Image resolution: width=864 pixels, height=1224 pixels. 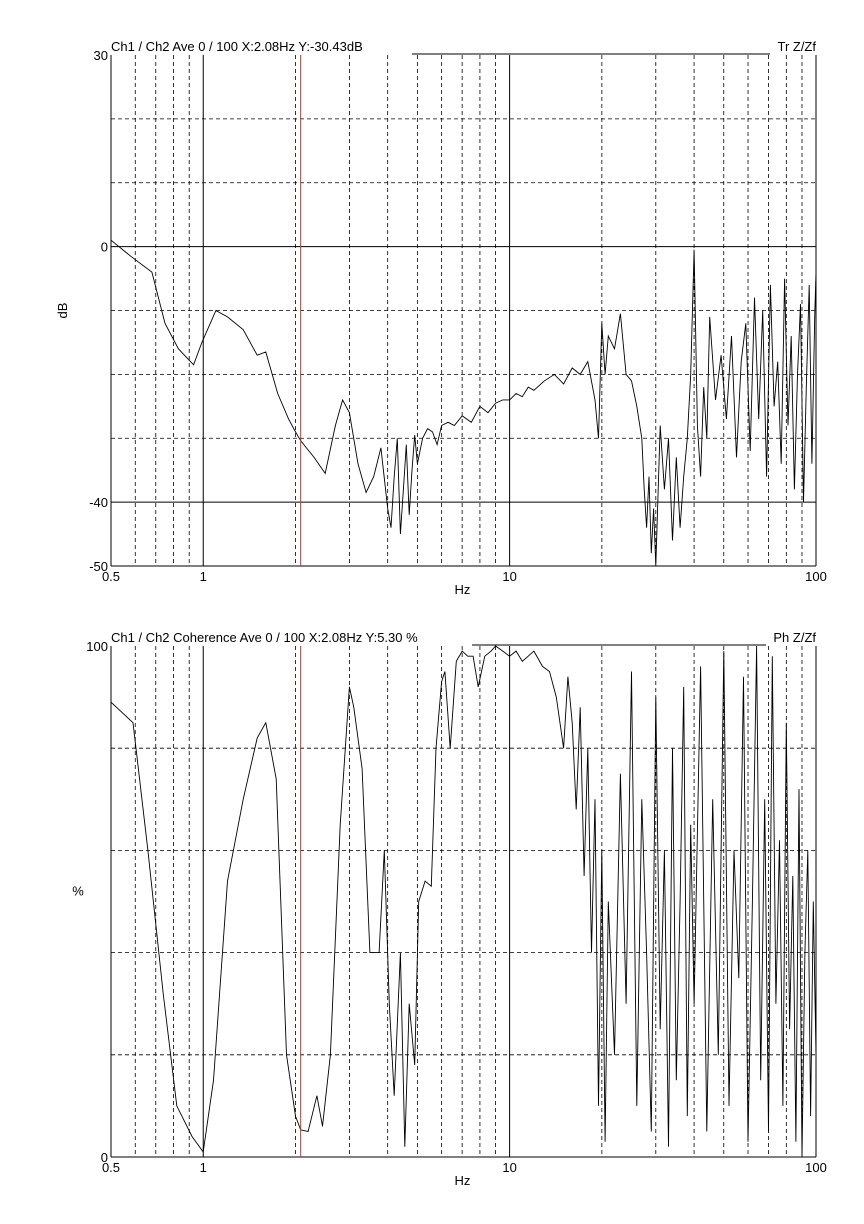 I want to click on trace-label: Ph Z/Zf, so click(x=794, y=637).